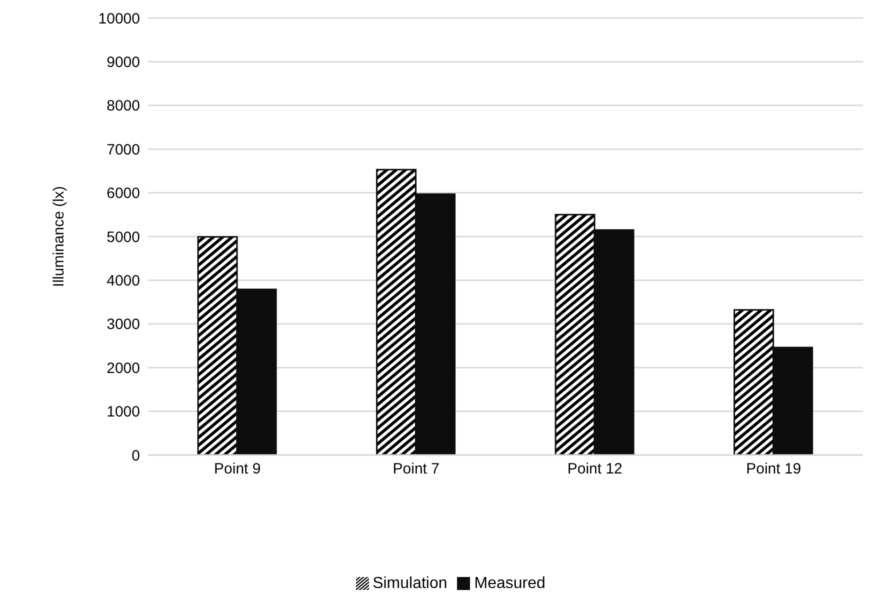 This screenshot has height=607, width=875. I want to click on y-tick-label: 4000, so click(123, 281).